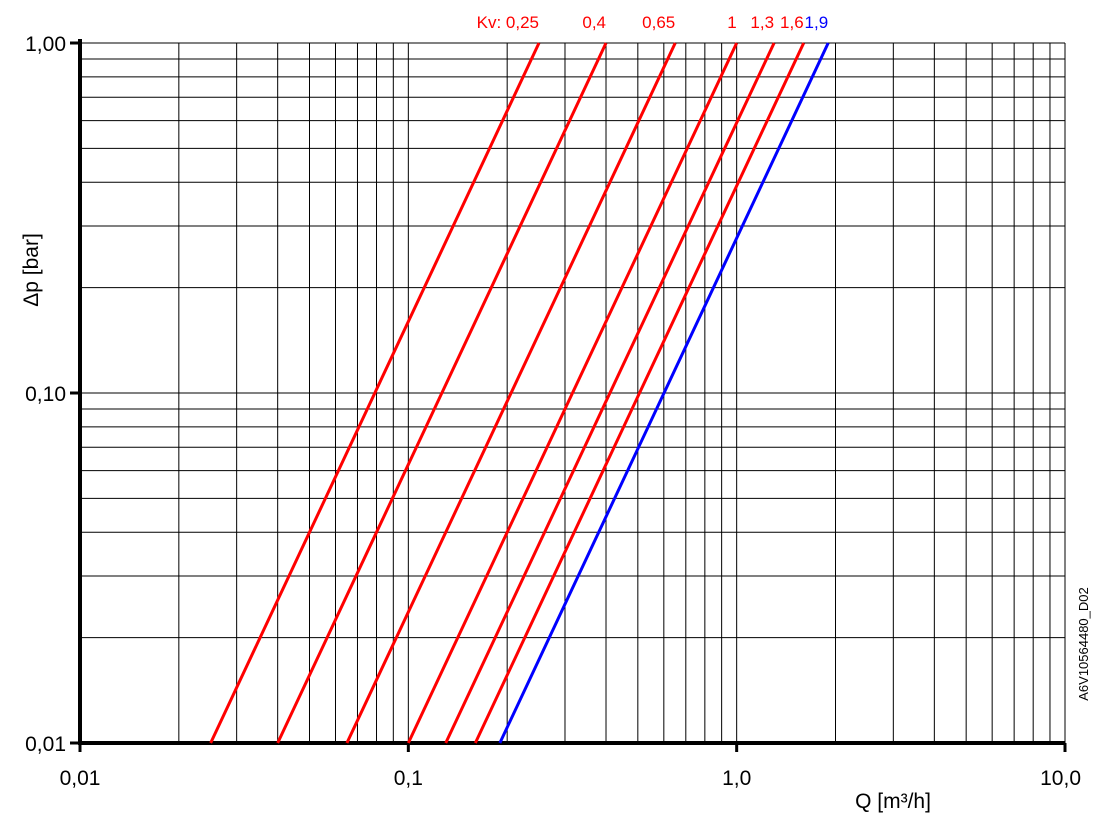 The width and height of the screenshot is (1099, 813). Describe the element at coordinates (893, 801) in the screenshot. I see `x-axis-title: Q [m³/h]` at that location.